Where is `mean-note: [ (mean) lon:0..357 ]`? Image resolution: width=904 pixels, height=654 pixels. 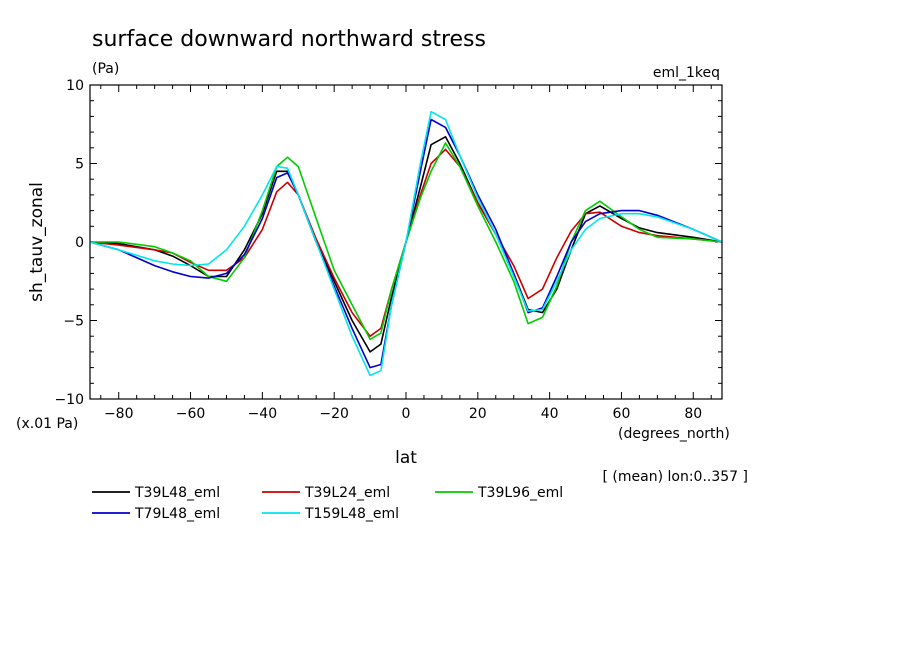 mean-note: [ (mean) lon:0..357 ] is located at coordinates (675, 477).